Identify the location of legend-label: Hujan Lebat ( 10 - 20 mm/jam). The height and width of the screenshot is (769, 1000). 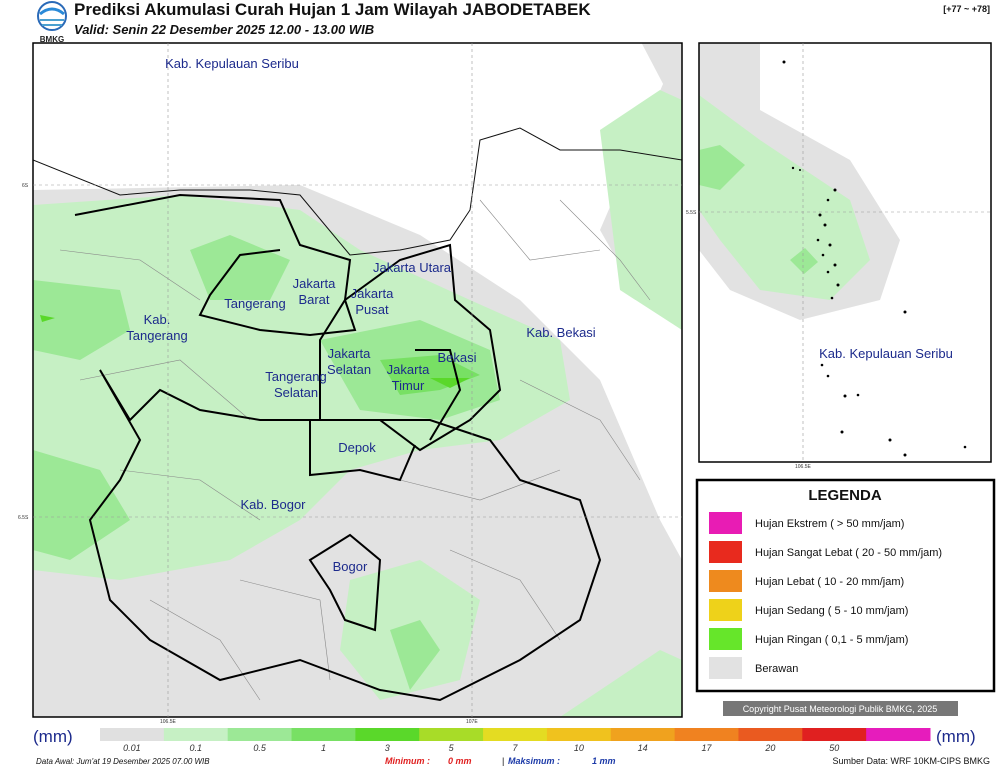
(829, 582).